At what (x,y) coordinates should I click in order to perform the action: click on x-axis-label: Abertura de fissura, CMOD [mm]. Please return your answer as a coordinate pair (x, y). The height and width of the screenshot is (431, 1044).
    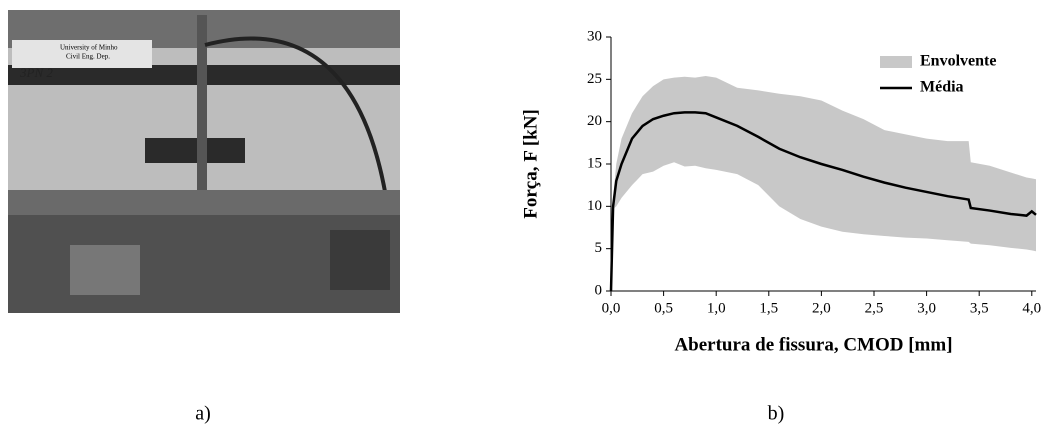
    Looking at the image, I should click on (813, 344).